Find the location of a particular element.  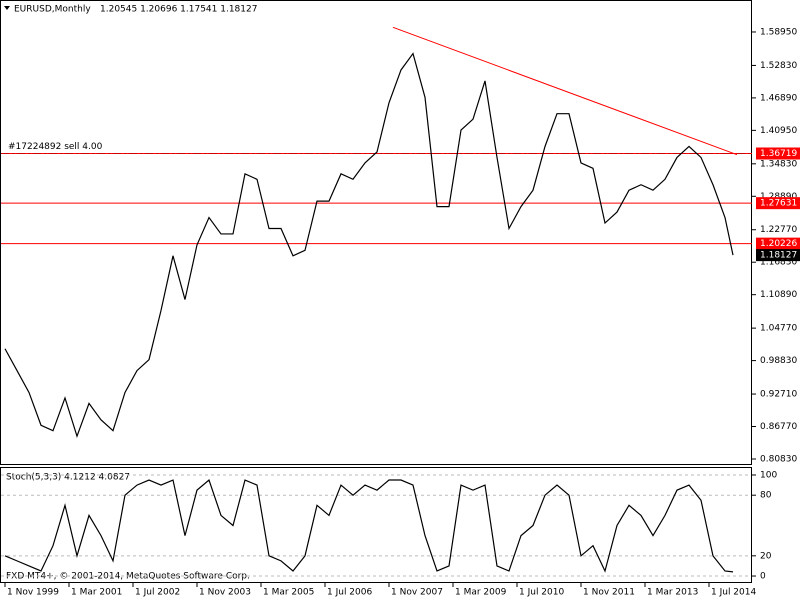

y-tick-label: 1.16830 is located at coordinates (778, 263).